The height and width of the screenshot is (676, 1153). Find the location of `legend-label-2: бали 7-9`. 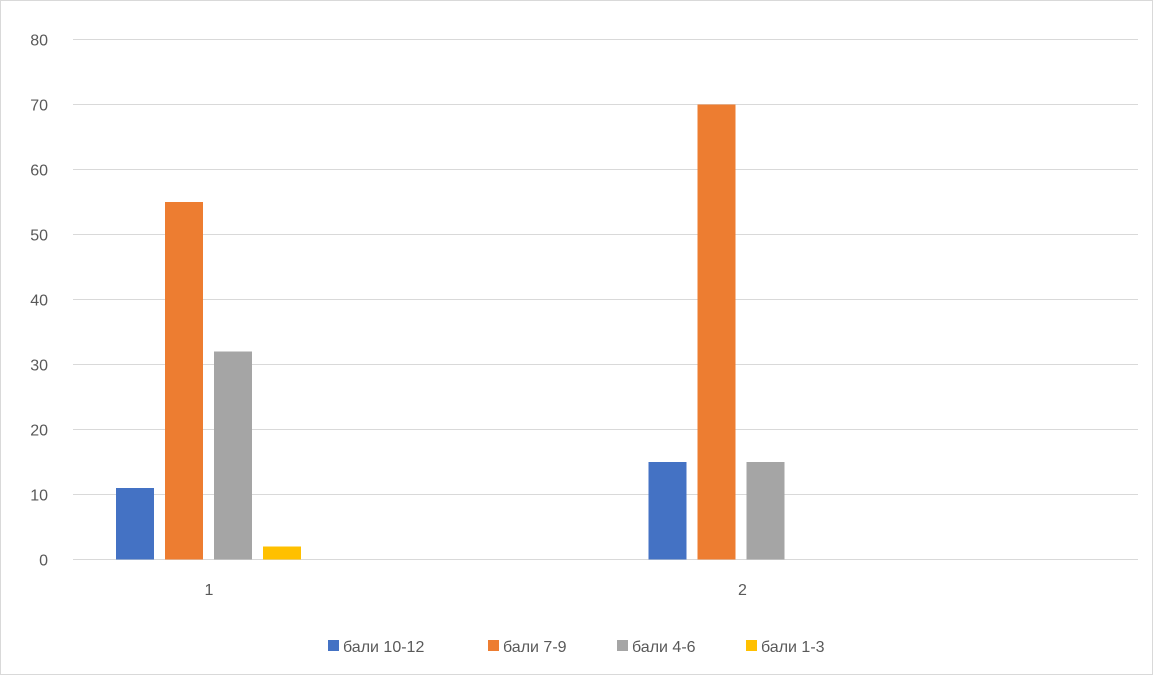

legend-label-2: бали 7-9 is located at coordinates (535, 647).